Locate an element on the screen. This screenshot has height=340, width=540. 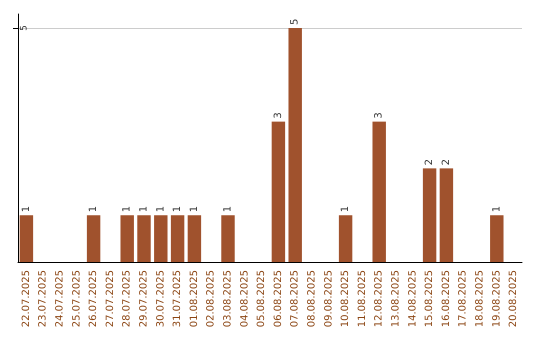
x-tick-label: 30.07.2025 is located at coordinates (160, 299).